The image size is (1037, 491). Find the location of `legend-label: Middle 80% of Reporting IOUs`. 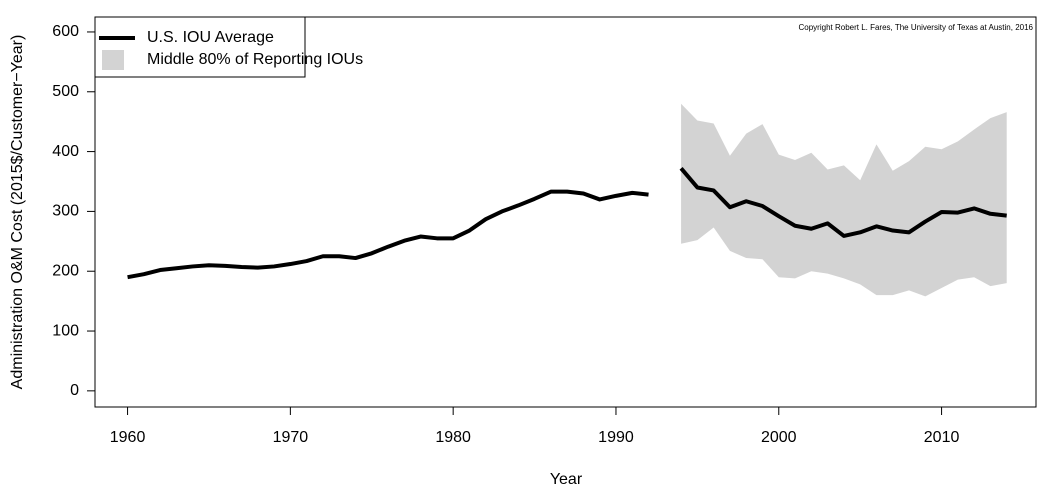

legend-label: Middle 80% of Reporting IOUs is located at coordinates (255, 59).